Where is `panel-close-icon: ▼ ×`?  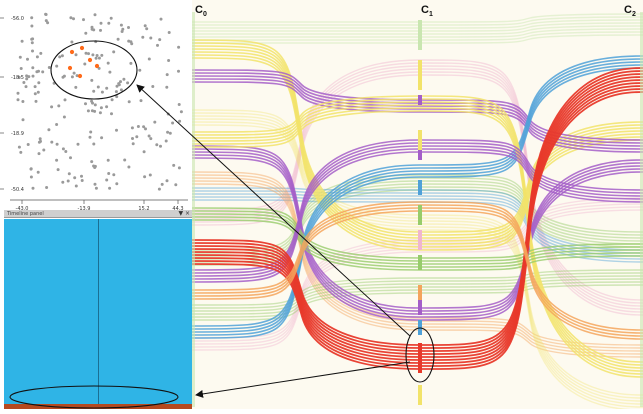
panel-close-icon: ▼ × is located at coordinates (184, 213).